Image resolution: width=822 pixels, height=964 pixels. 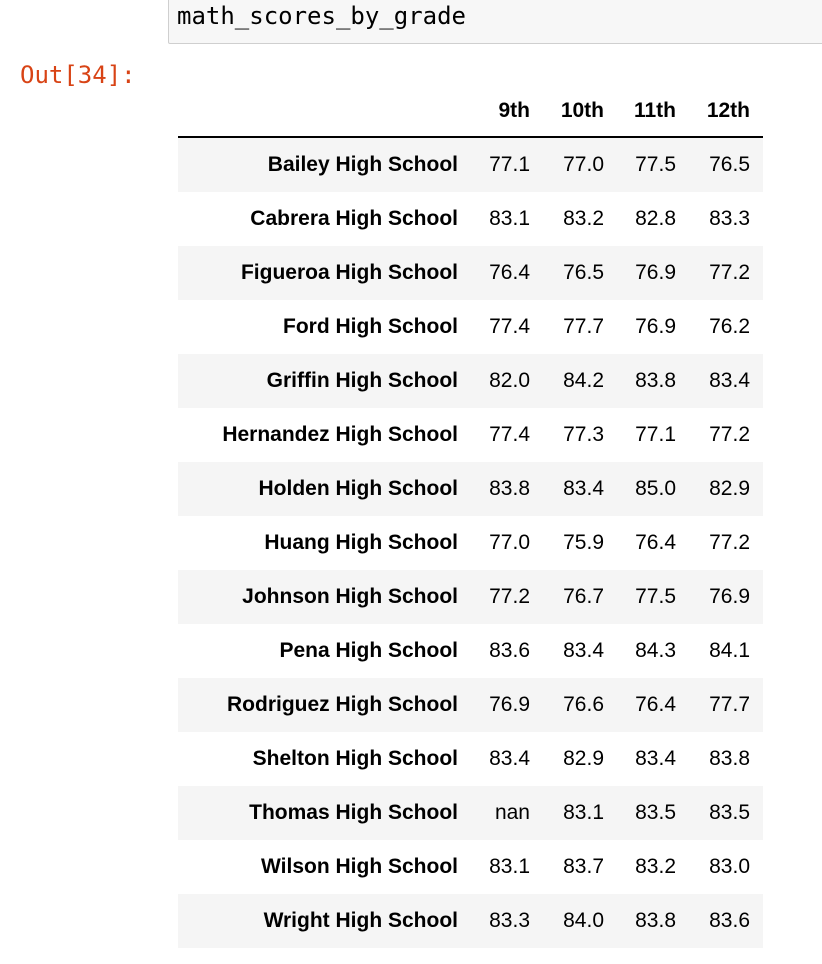 I want to click on table-cell: 84.2, so click(x=583, y=380).